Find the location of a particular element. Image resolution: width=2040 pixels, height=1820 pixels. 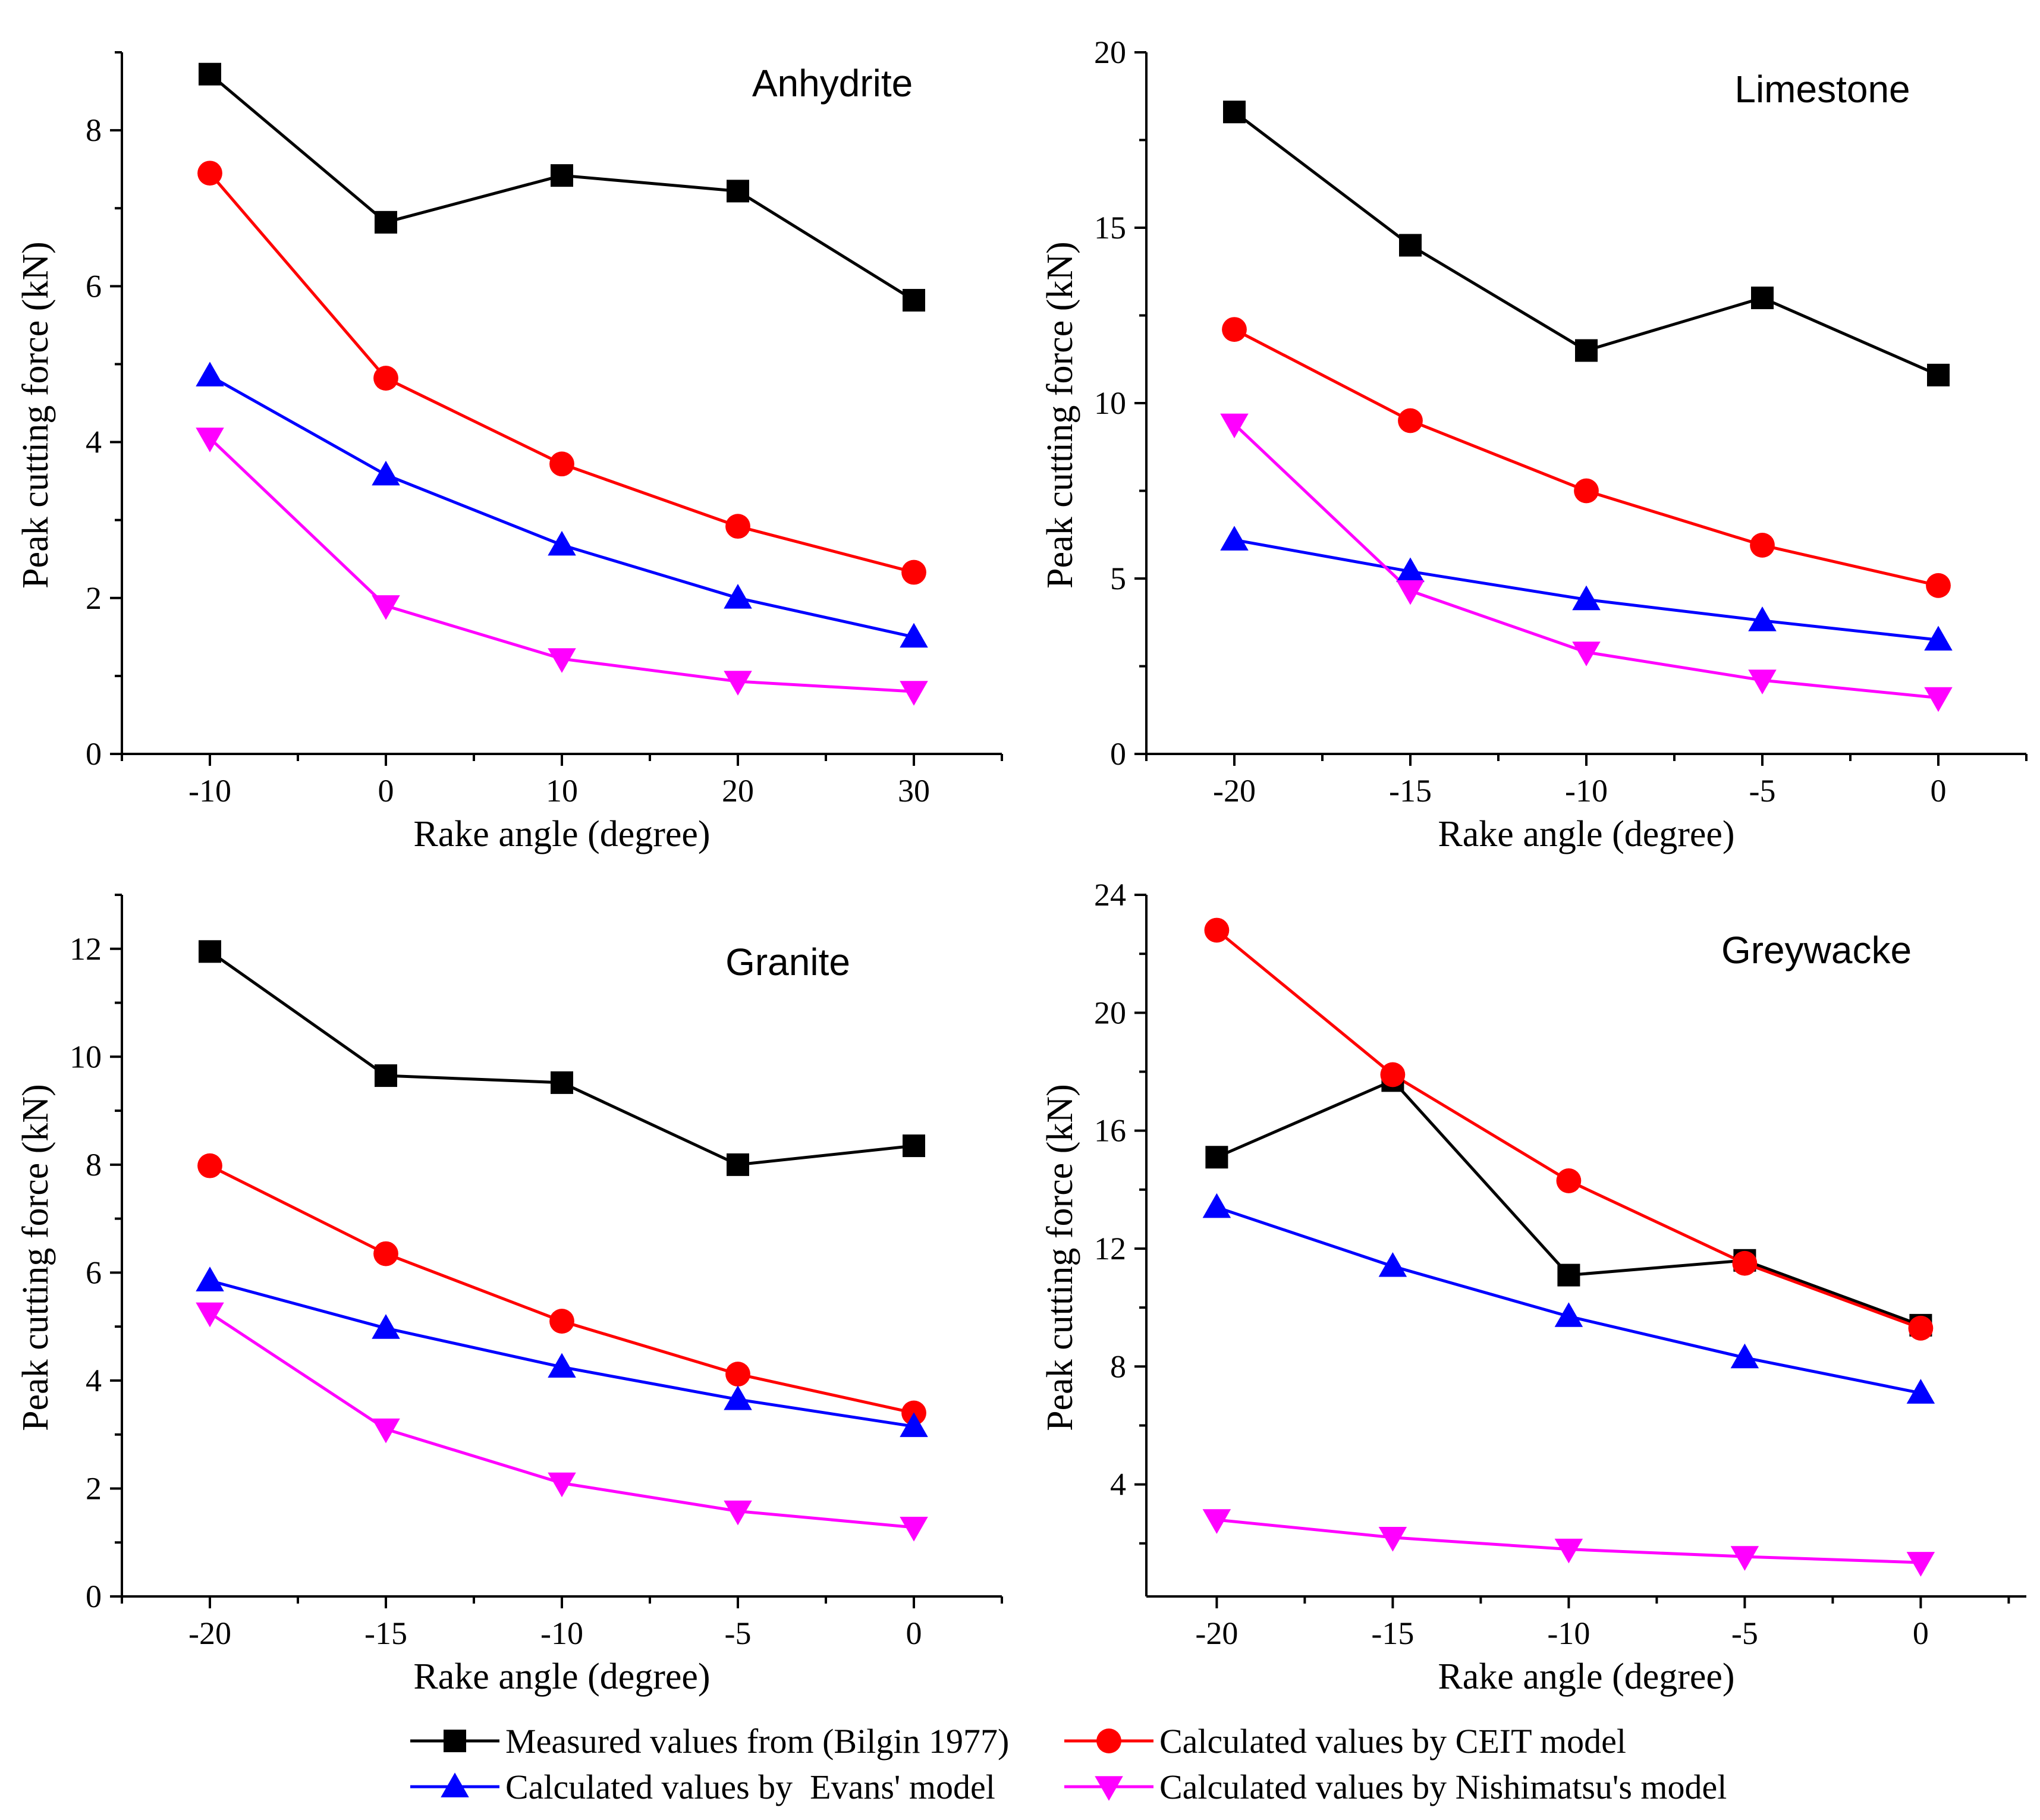

panel-title: Limestone is located at coordinates (1822, 89).